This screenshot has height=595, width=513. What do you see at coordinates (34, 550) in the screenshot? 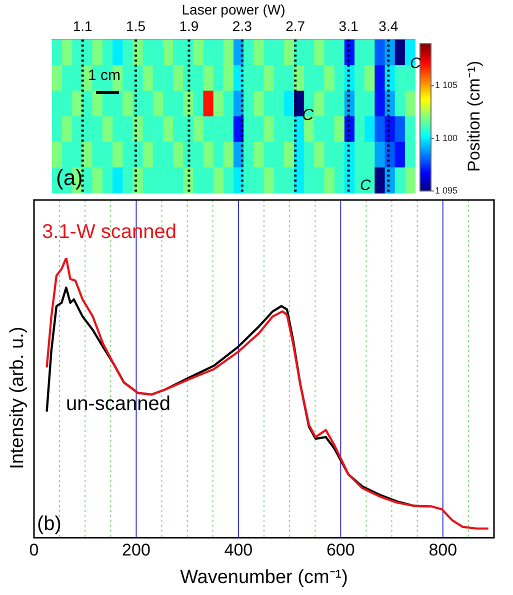
I see `x-tick-label: 0` at bounding box center [34, 550].